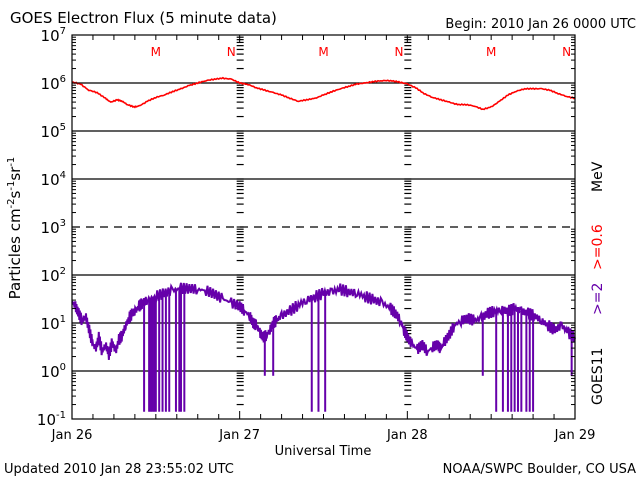 This screenshot has height=480, width=640. I want to click on y-tick-label: 10⁷, so click(53, 35).